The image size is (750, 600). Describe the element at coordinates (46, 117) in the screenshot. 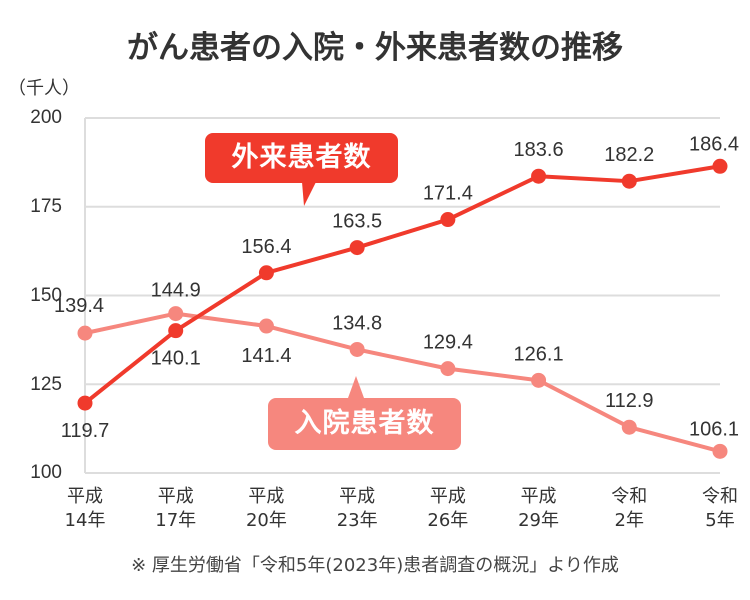

I see `y-tick-200: 200` at that location.